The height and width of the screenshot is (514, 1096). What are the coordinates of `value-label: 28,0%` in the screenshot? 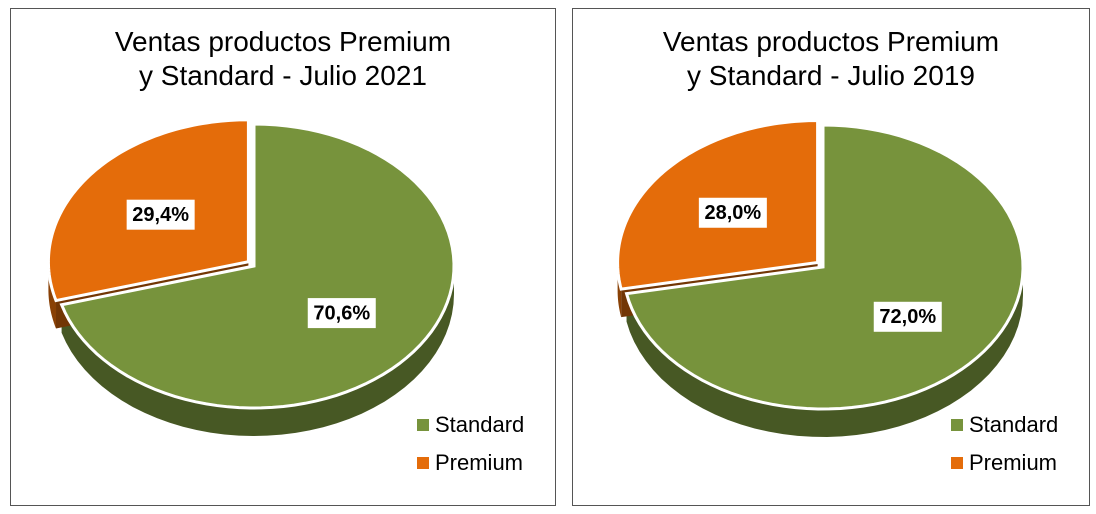 It's located at (732, 213).